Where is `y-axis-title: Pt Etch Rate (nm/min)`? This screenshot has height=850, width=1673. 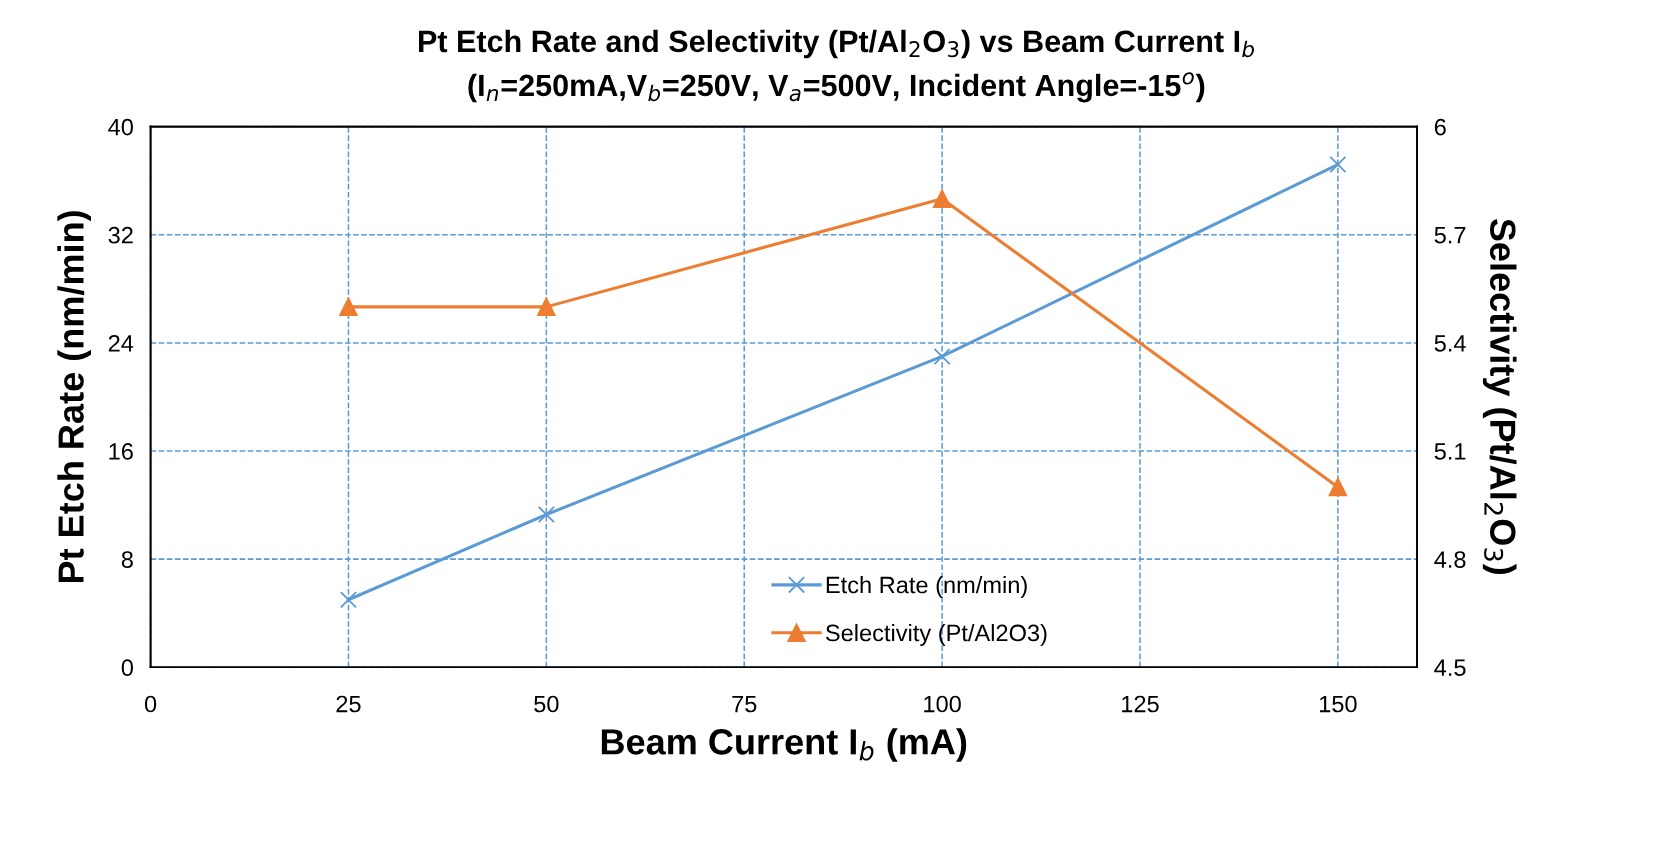 y-axis-title: Pt Etch Rate (nm/min) is located at coordinates (74, 397).